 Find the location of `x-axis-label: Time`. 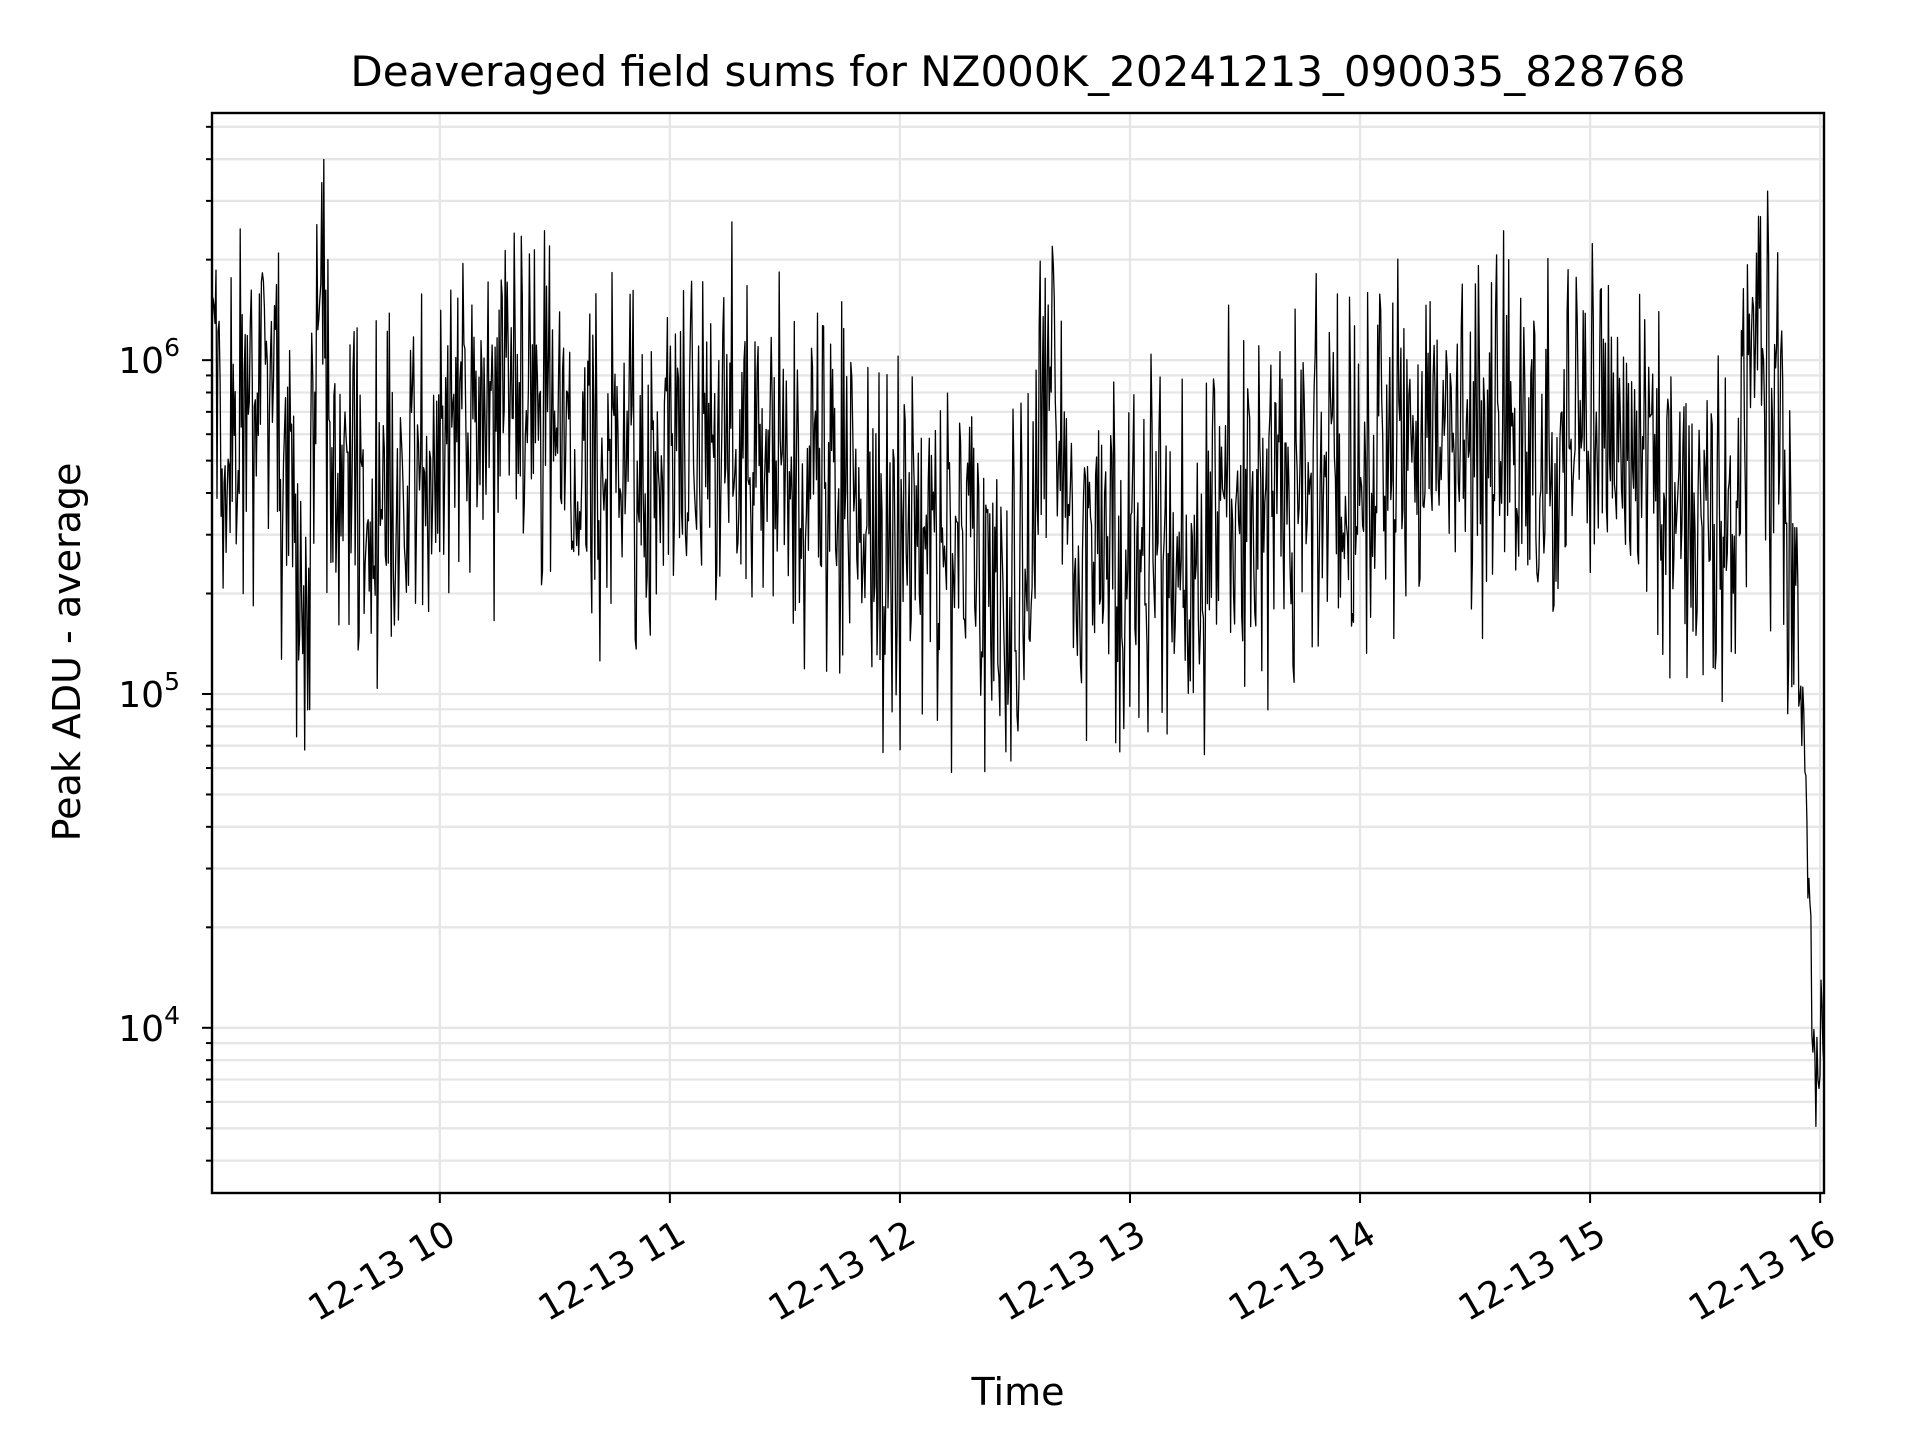

x-axis-label: Time is located at coordinates (1018, 1392).